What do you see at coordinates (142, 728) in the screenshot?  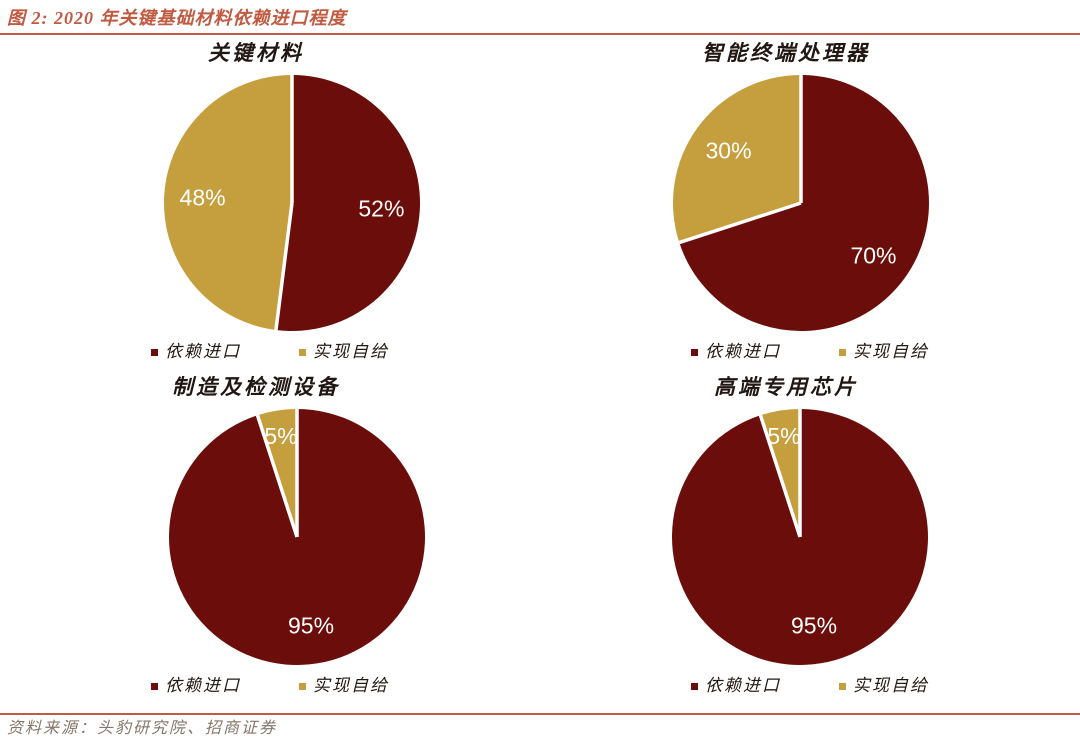 I see `source-note: 资料来源：头豹研究院、招商证券` at bounding box center [142, 728].